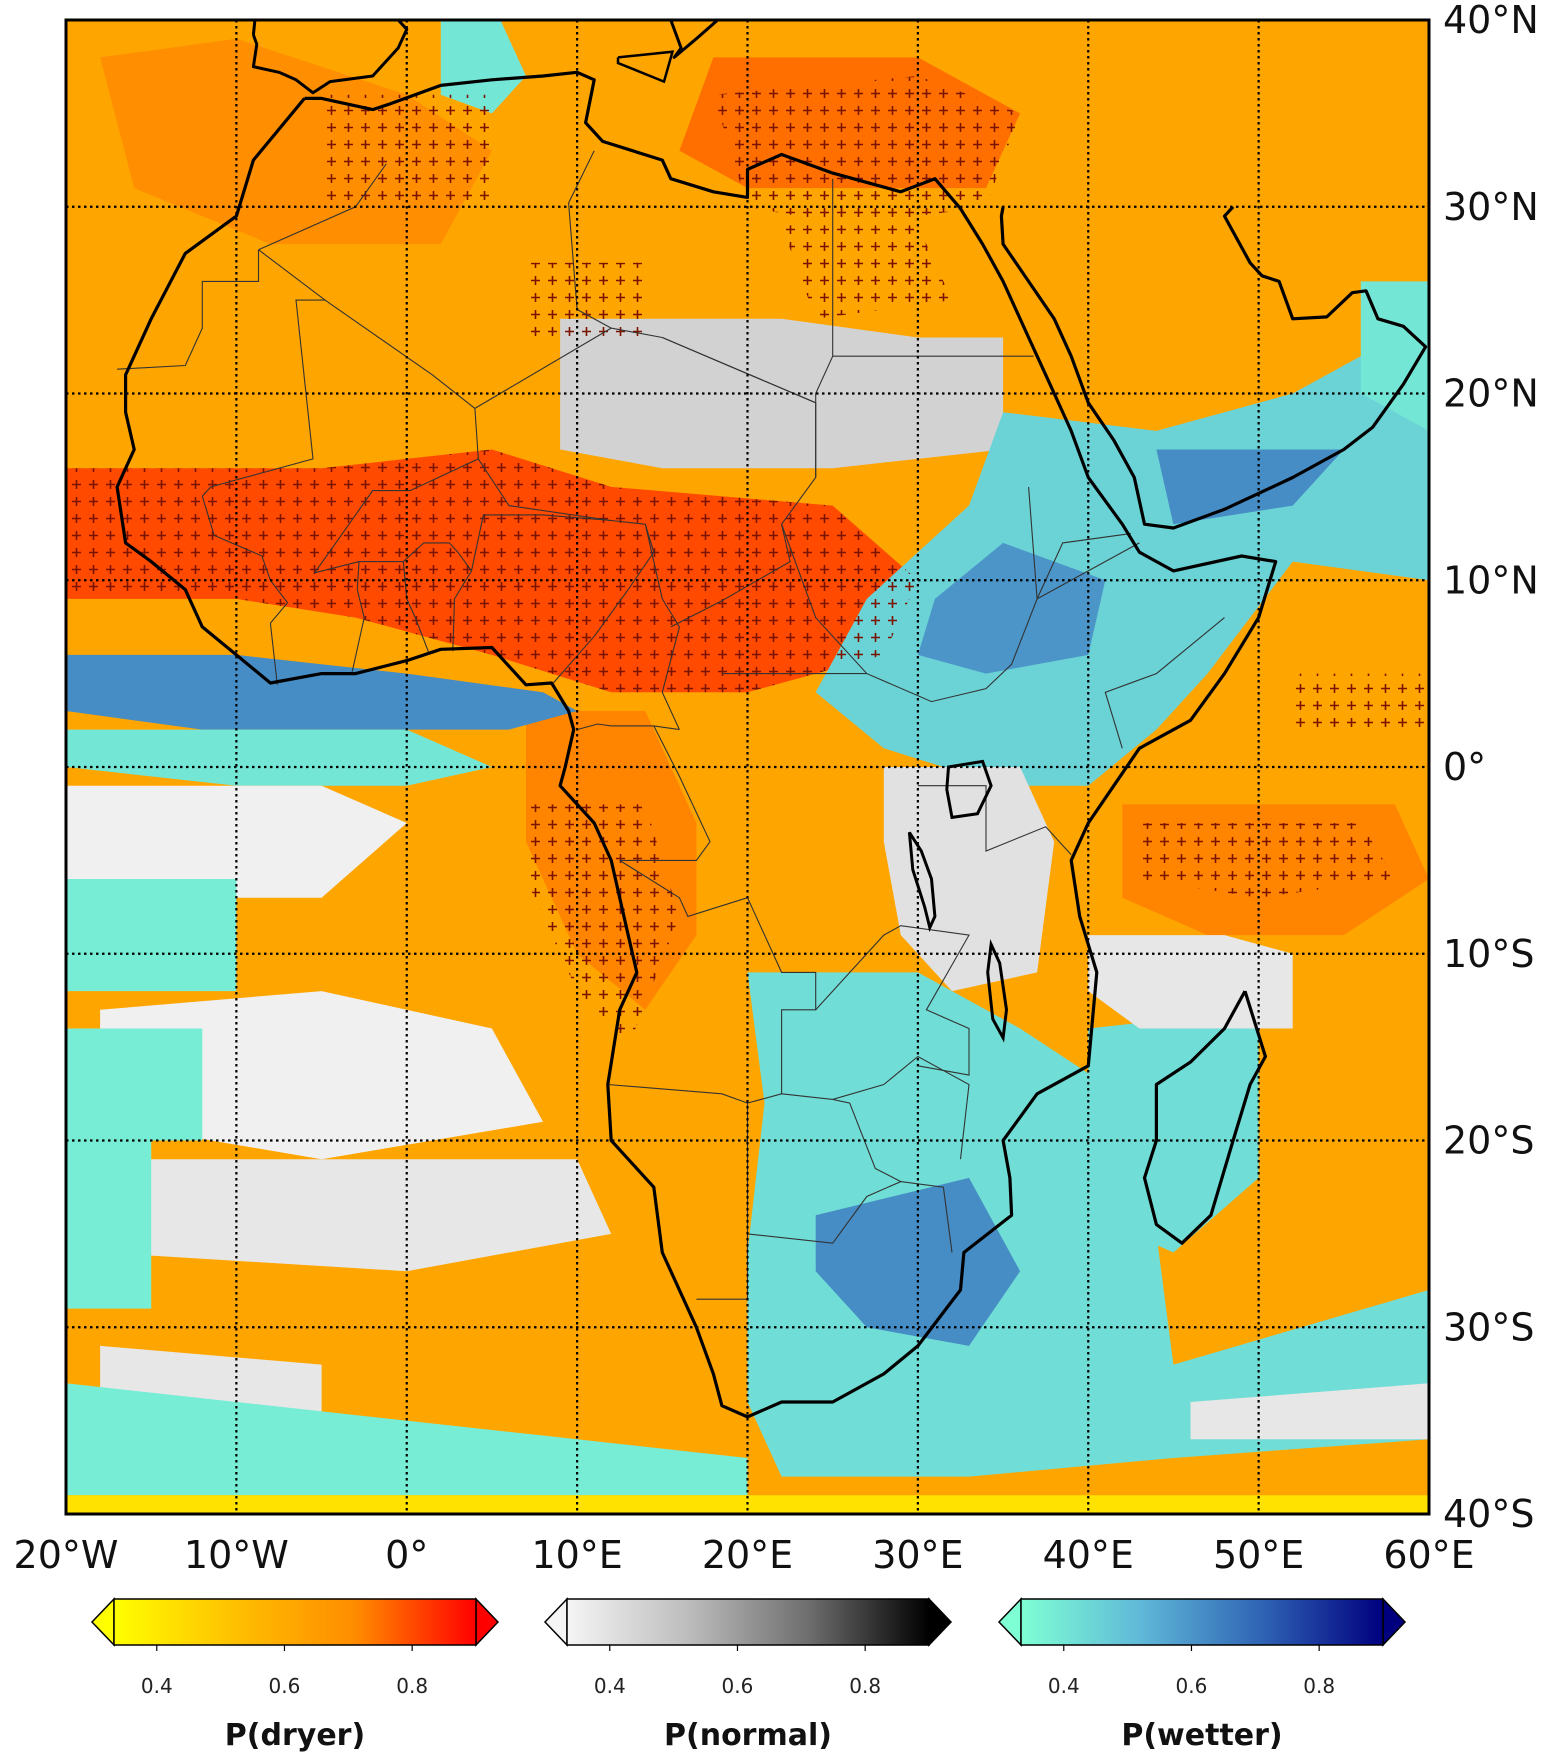 The width and height of the screenshot is (1558, 1754). I want to click on latitude-label: 0°, so click(1464, 767).